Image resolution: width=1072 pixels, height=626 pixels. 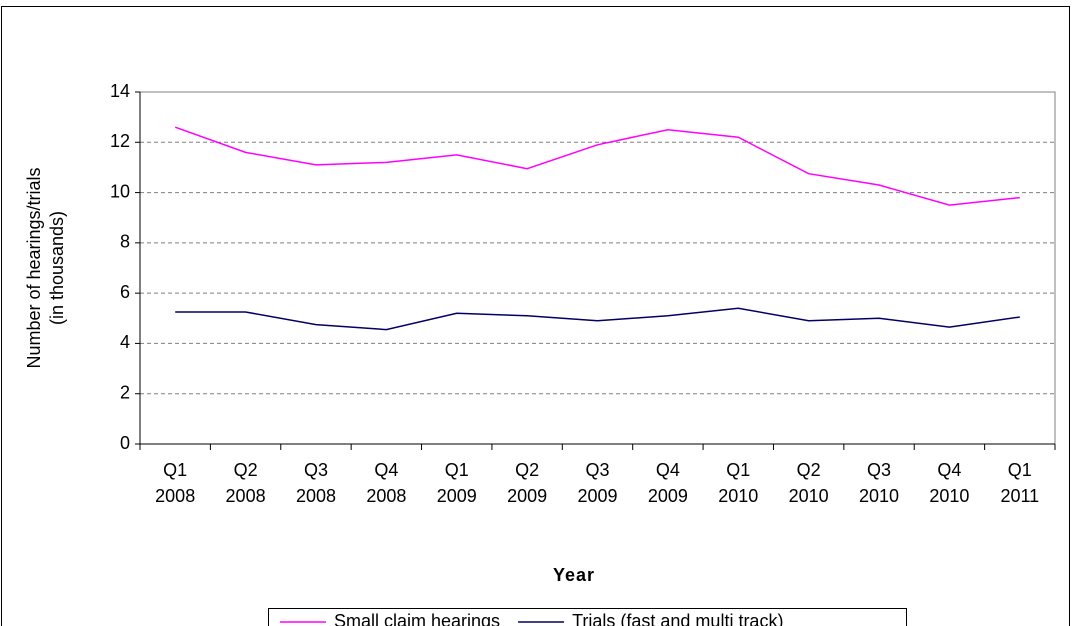 What do you see at coordinates (316, 483) in the screenshot?
I see `x-tick-label: Q3 2008` at bounding box center [316, 483].